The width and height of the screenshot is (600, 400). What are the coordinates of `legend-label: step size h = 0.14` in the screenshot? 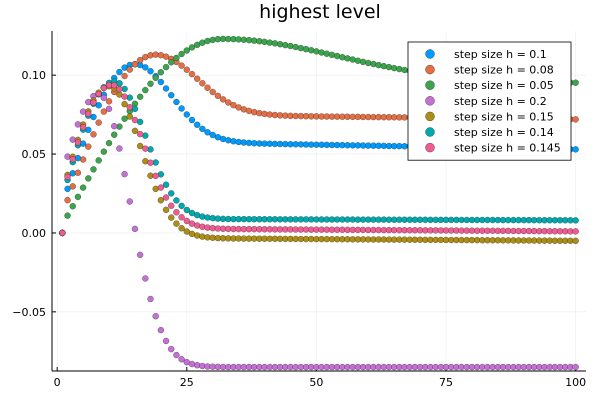 It's located at (504, 132).